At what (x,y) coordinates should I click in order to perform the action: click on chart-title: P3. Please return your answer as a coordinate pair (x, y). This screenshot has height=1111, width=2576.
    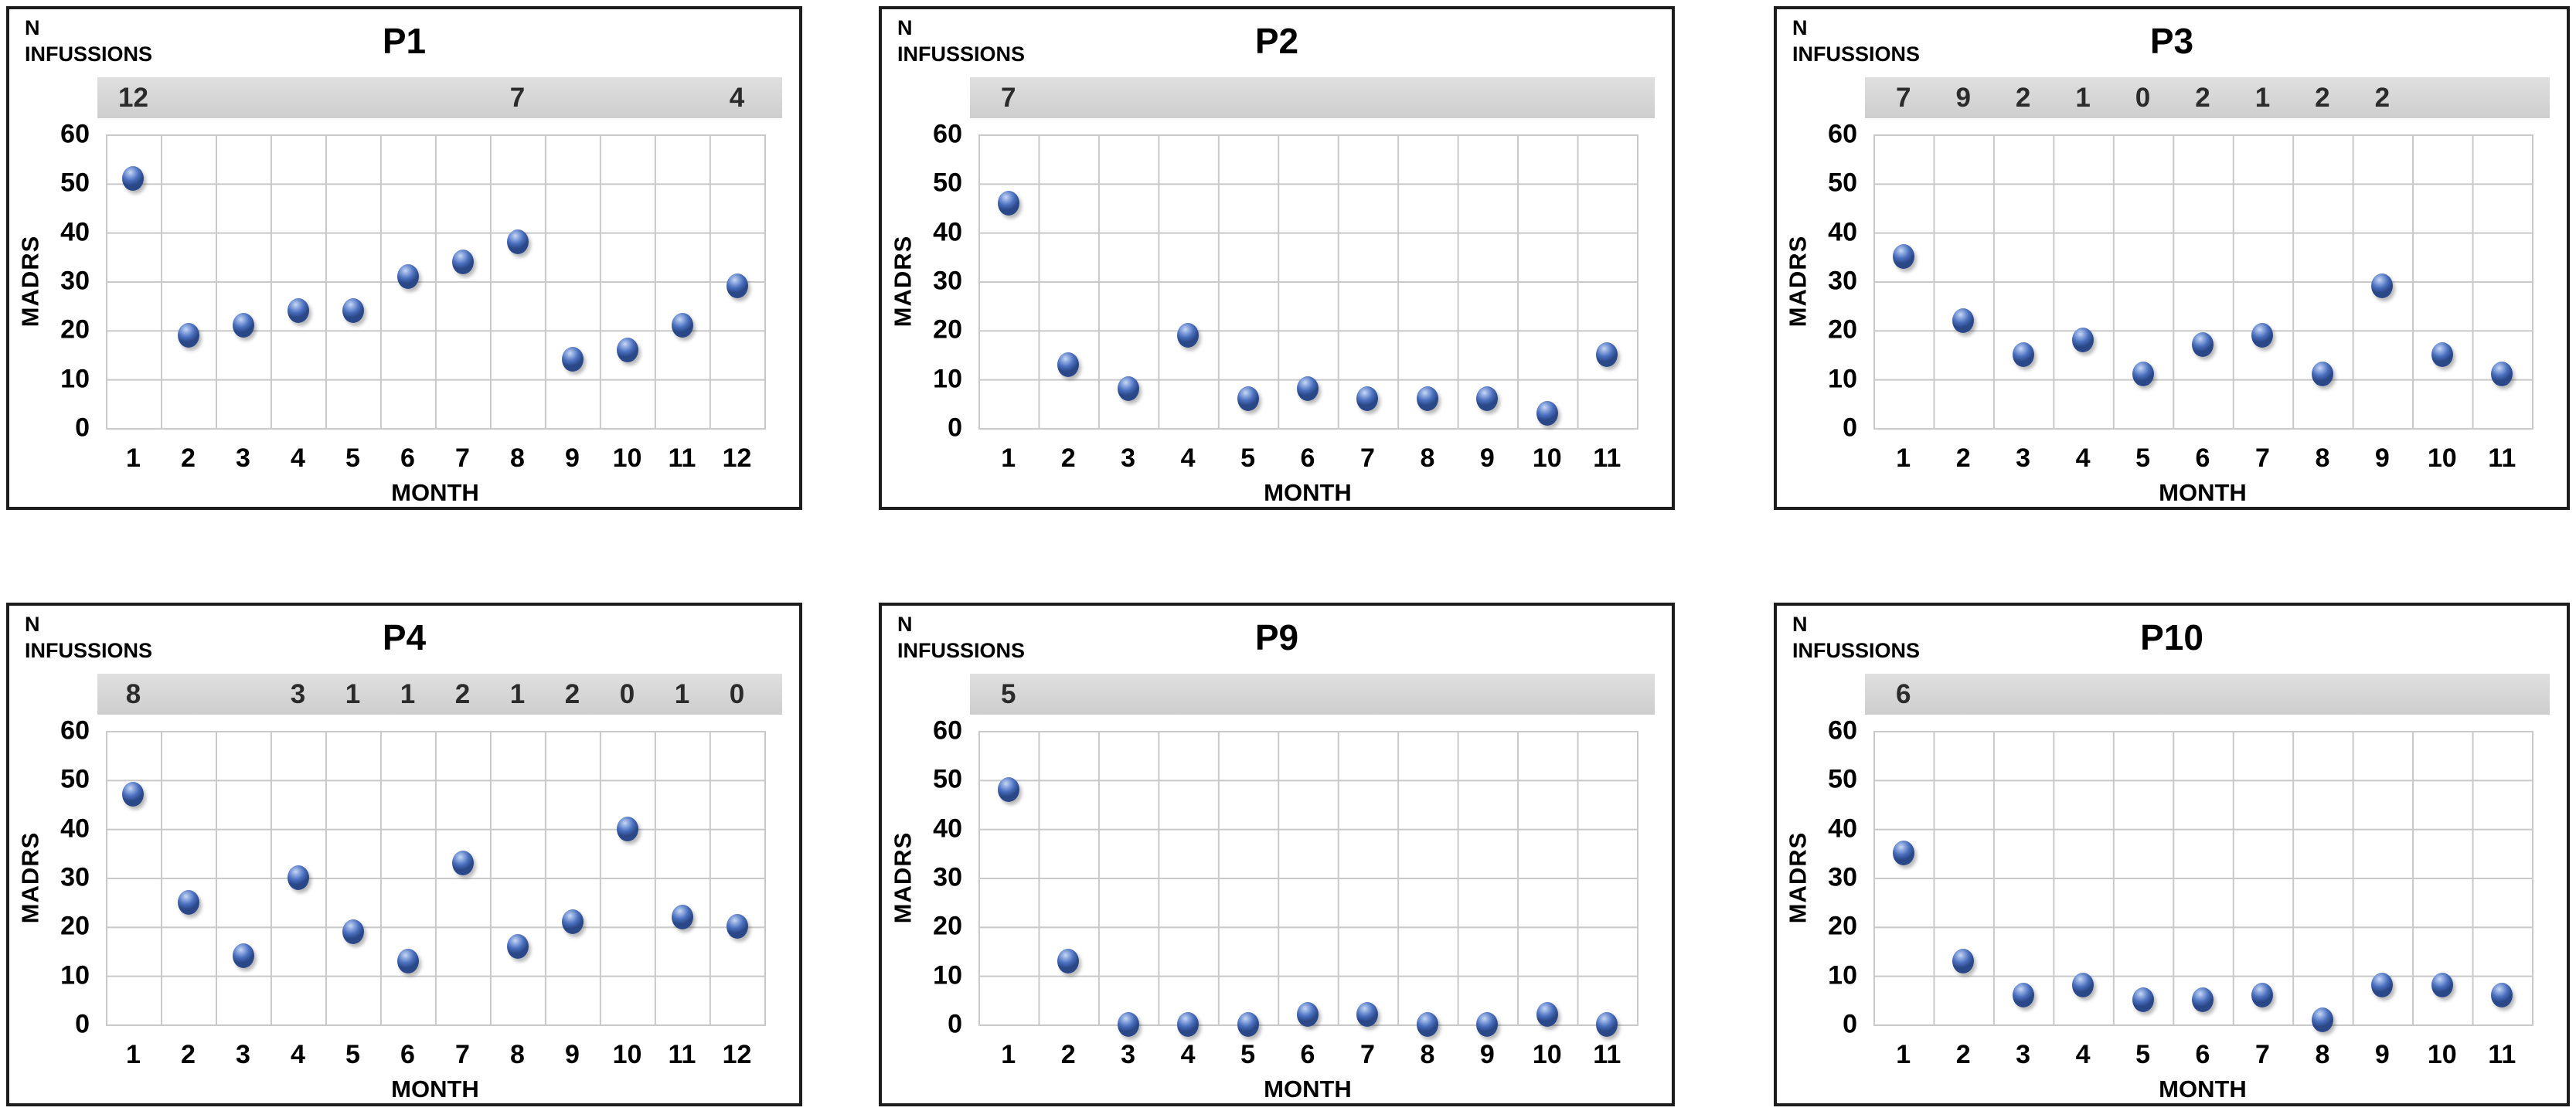
    Looking at the image, I should click on (2171, 41).